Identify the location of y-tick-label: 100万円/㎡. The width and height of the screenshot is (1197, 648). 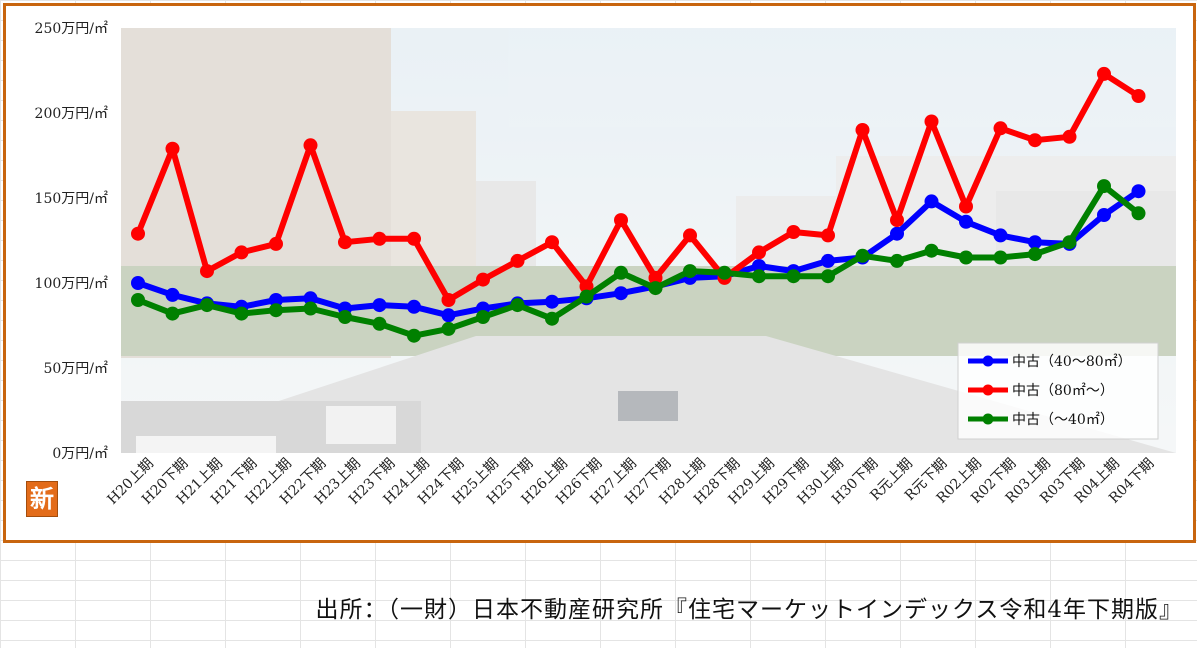
(71, 284).